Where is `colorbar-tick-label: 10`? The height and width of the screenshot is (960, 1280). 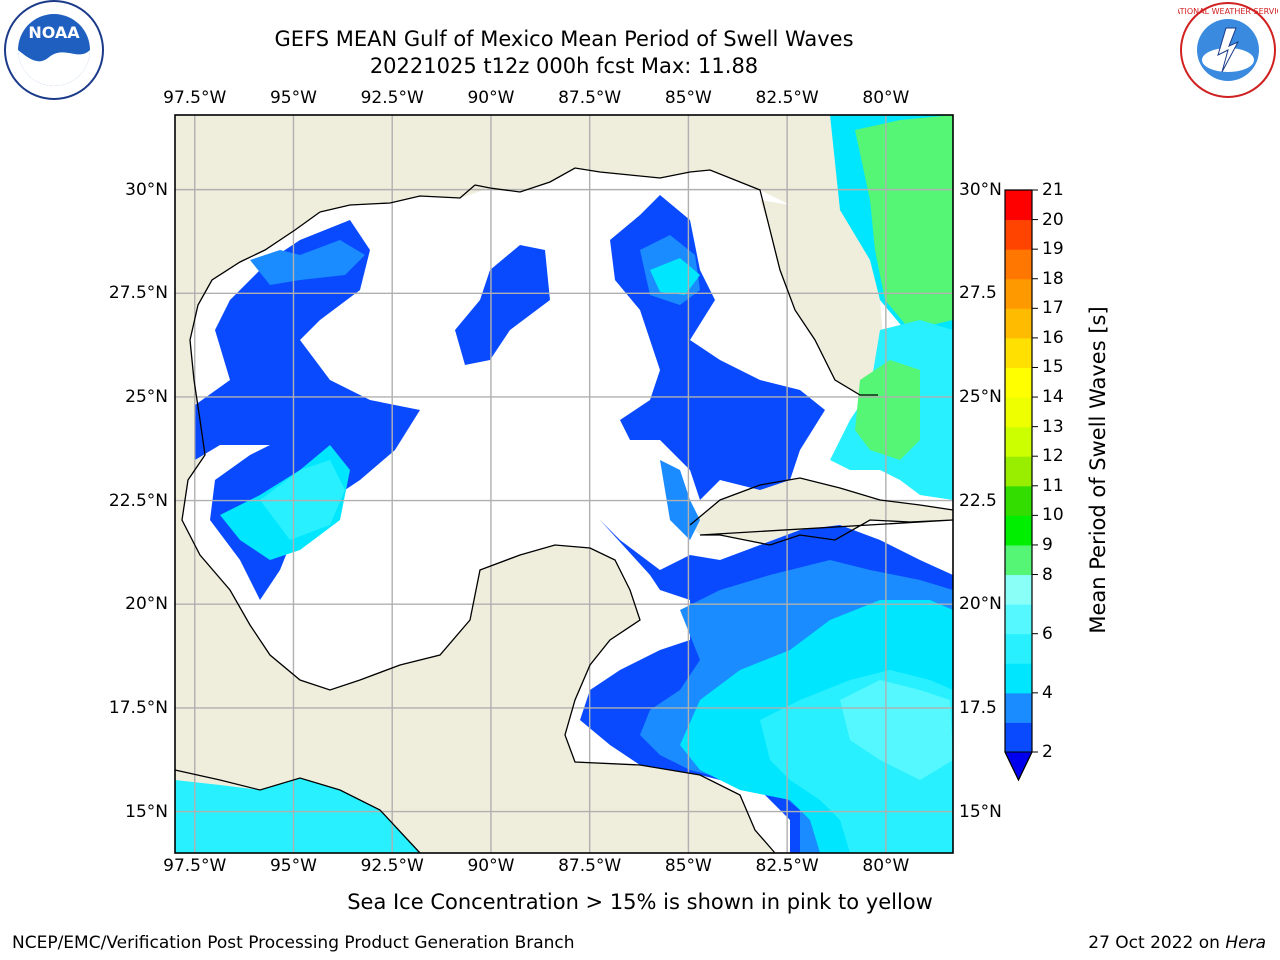
colorbar-tick-label: 10 is located at coordinates (1053, 515).